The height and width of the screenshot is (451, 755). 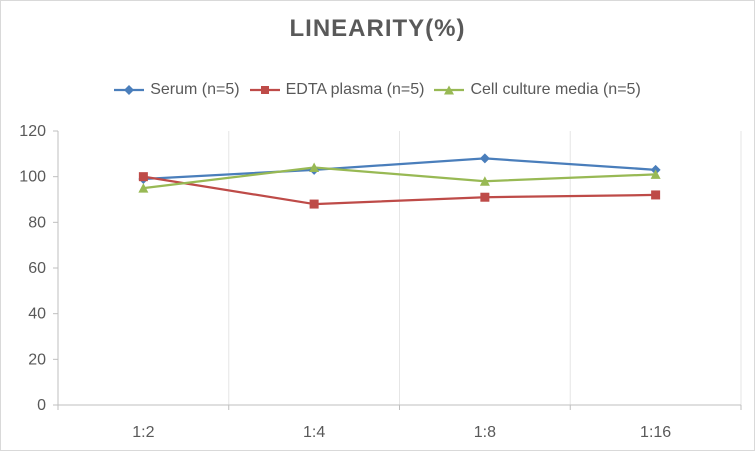 I want to click on legend-item-cell-culture-media: Cell culture media (n=5), so click(x=537, y=90).